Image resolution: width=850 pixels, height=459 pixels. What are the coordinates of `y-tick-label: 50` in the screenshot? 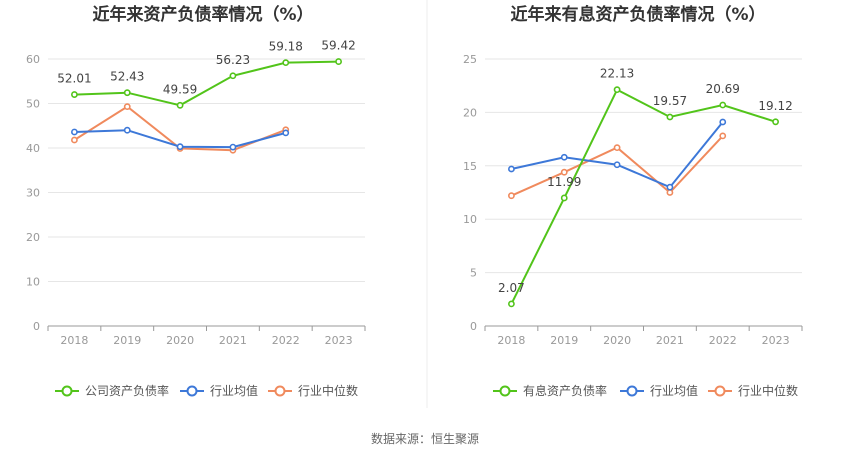 It's located at (33, 104).